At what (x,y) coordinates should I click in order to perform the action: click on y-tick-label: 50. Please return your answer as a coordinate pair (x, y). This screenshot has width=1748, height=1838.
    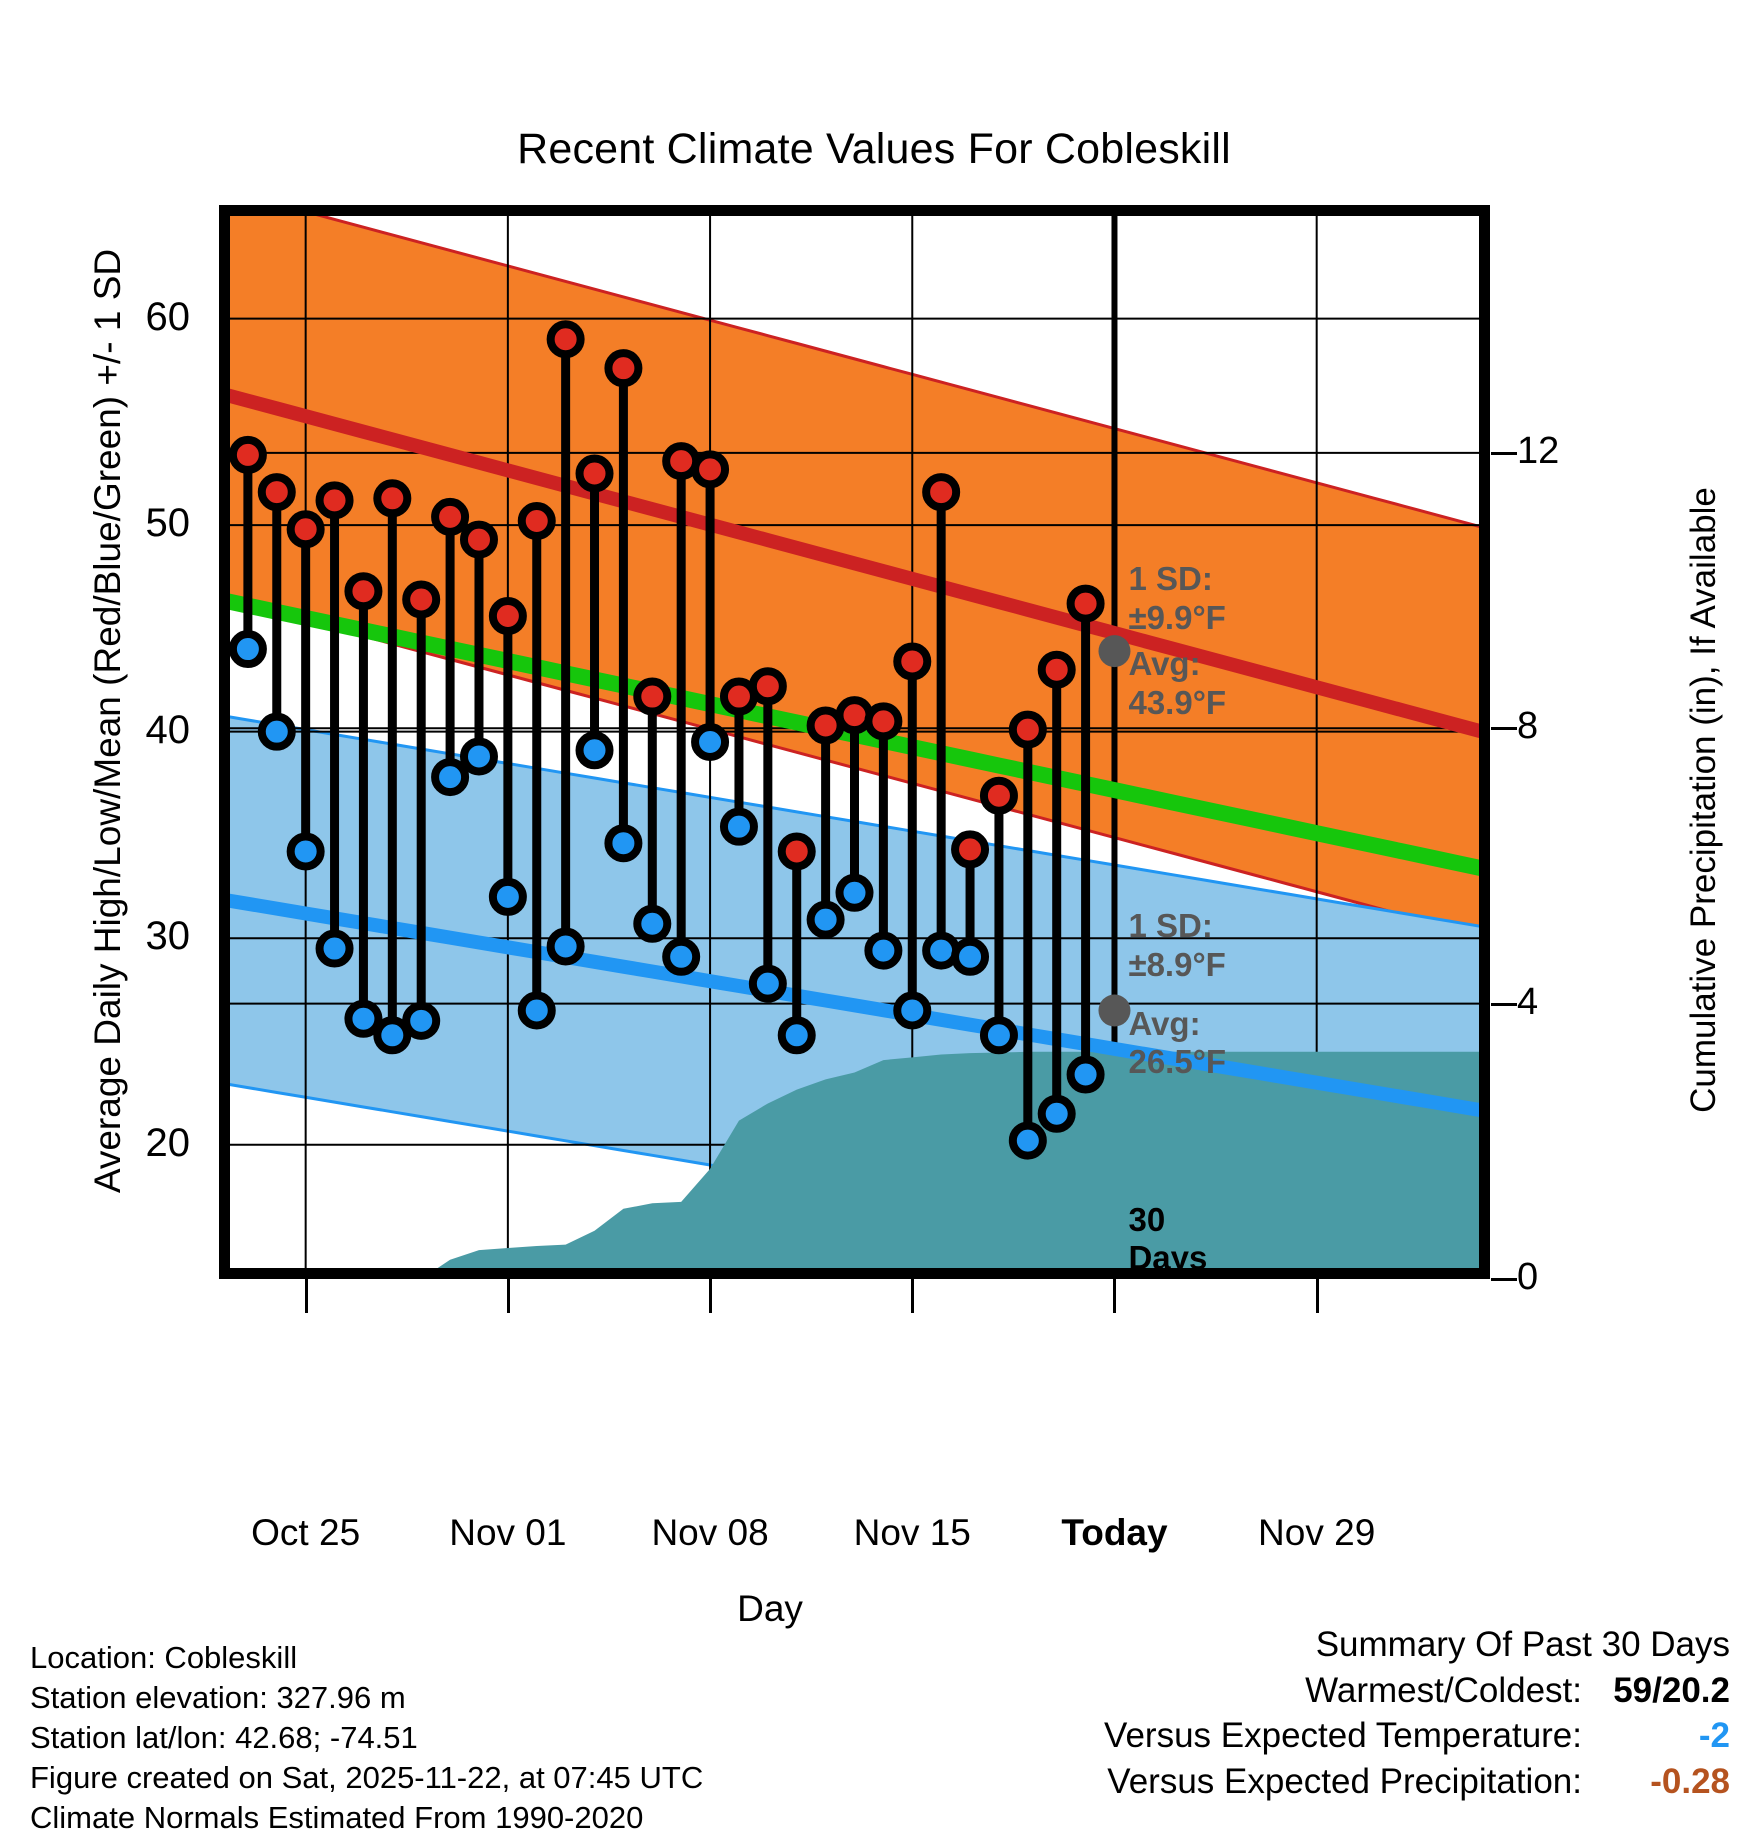
    Looking at the image, I should click on (168, 523).